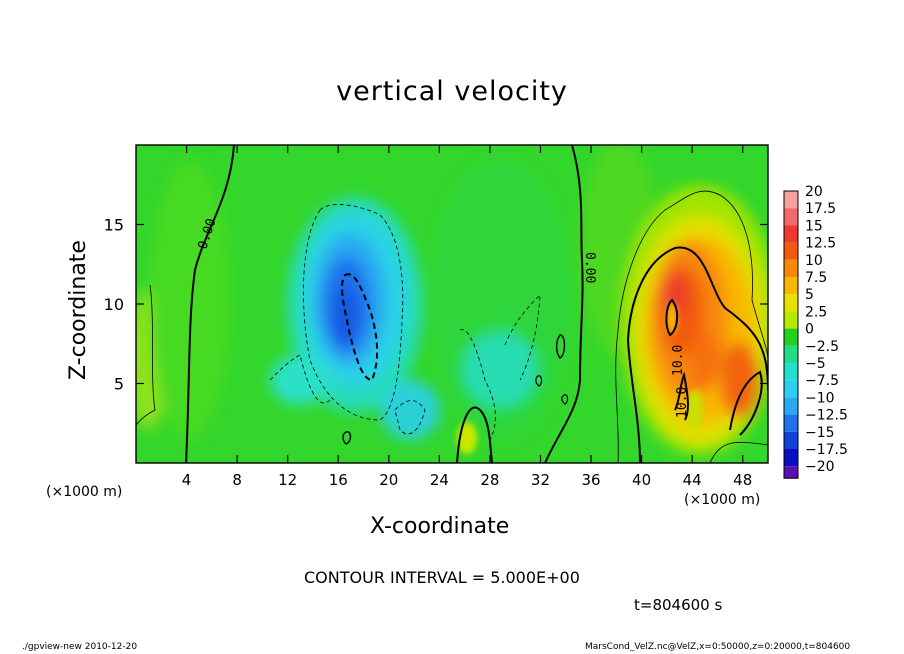 This screenshot has width=904, height=654. Describe the element at coordinates (809, 330) in the screenshot. I see `colorbar-label: 0` at that location.